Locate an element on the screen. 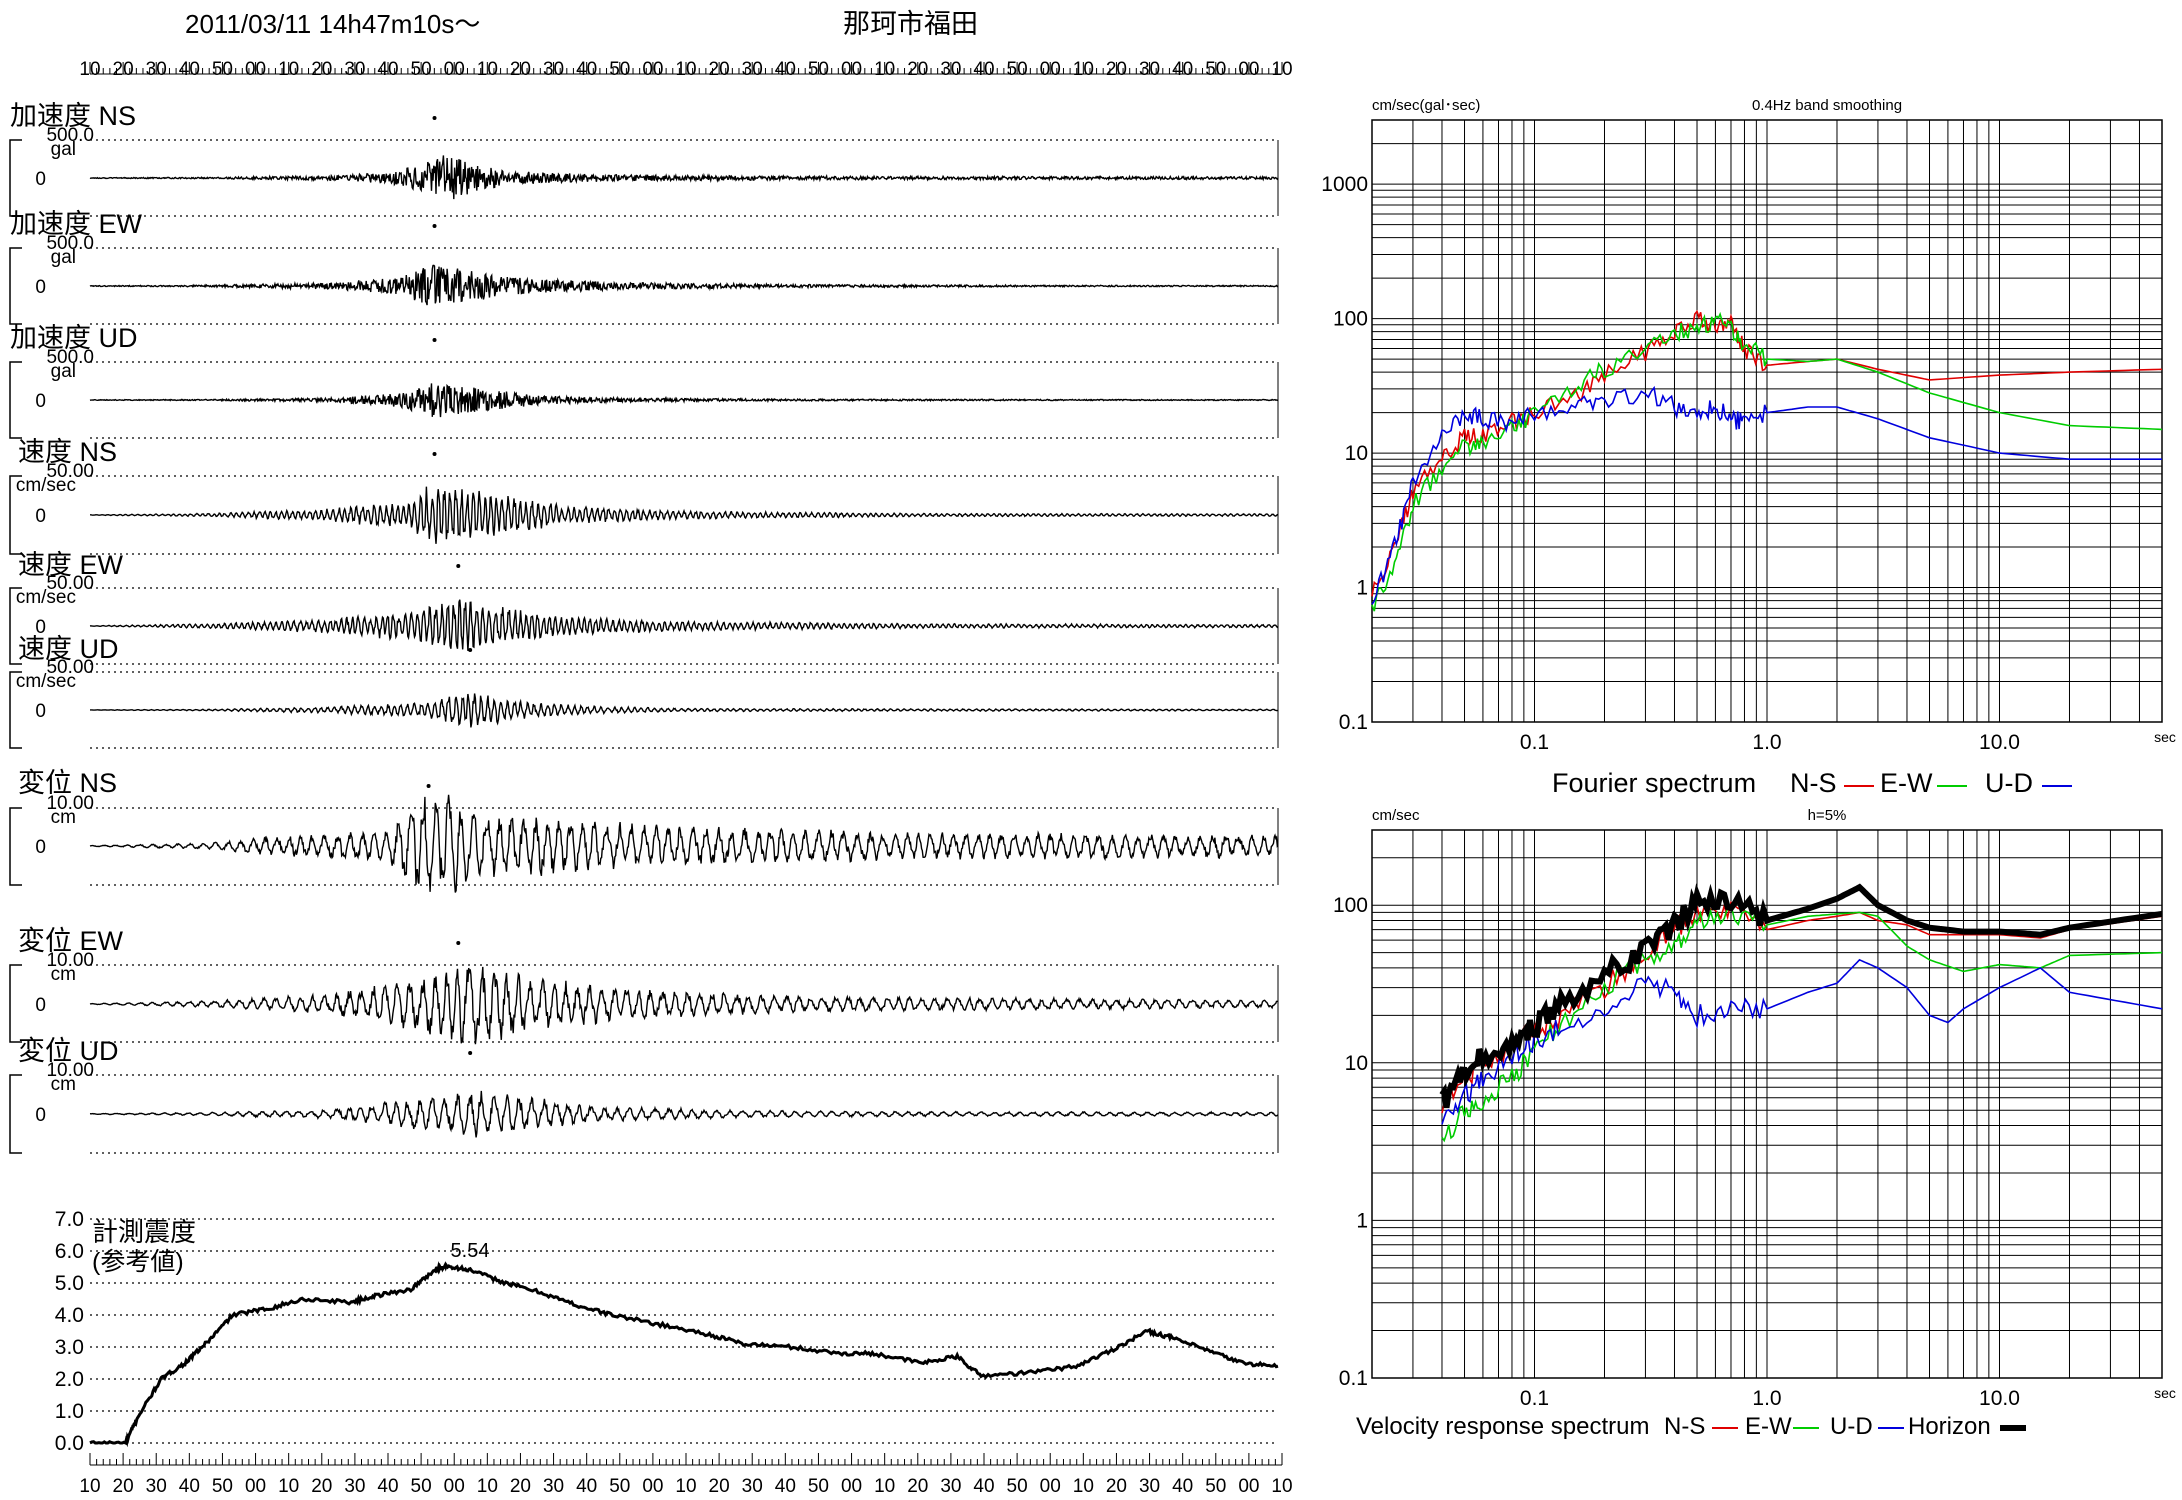  intensity-peak-label: 5.54 is located at coordinates (470, 1251).